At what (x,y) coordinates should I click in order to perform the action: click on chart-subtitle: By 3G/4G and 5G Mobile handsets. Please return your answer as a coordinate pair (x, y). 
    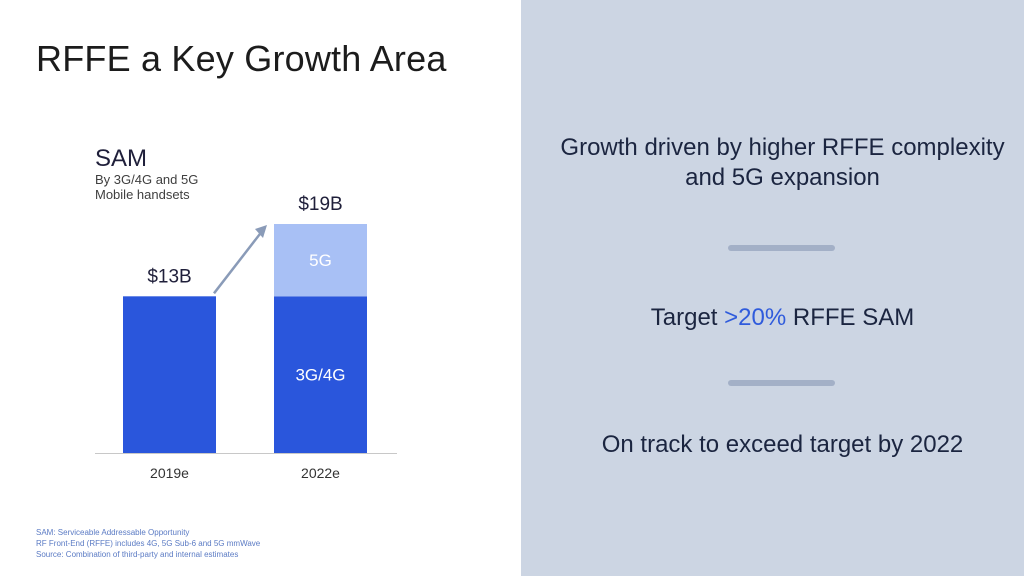
    Looking at the image, I should click on (147, 187).